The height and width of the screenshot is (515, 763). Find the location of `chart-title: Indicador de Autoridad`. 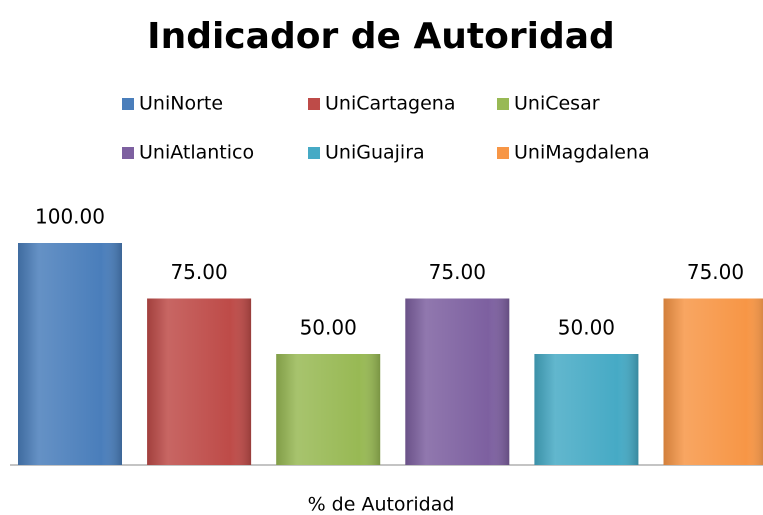

chart-title: Indicador de Autoridad is located at coordinates (381, 36).